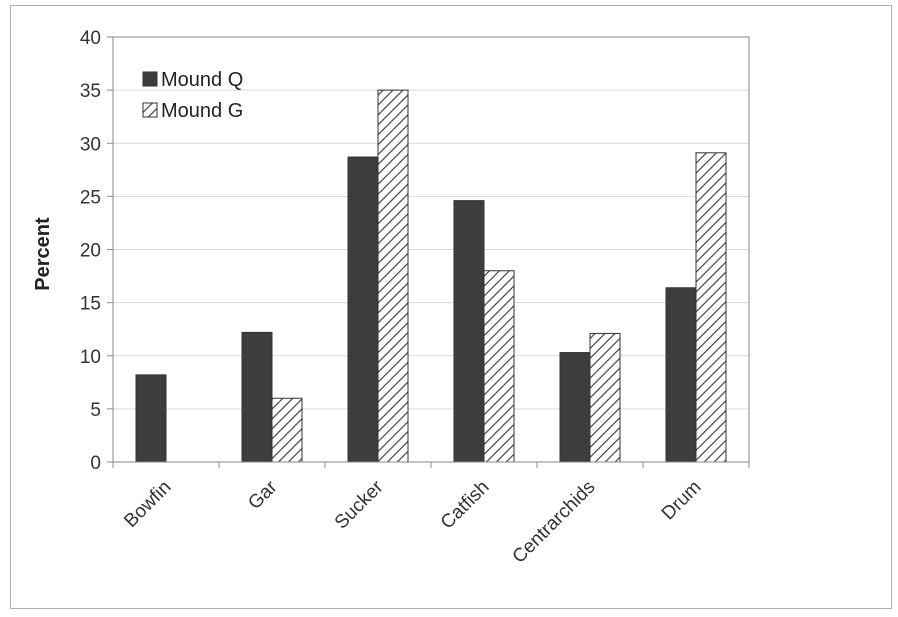 The width and height of the screenshot is (898, 617). What do you see at coordinates (202, 80) in the screenshot?
I see `legend-label: Mound Q` at bounding box center [202, 80].